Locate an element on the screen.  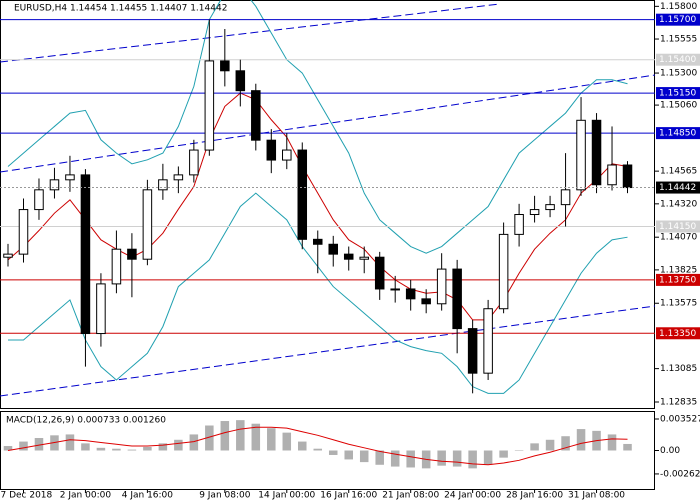
level-label: 1.13750 is located at coordinates (677, 280).